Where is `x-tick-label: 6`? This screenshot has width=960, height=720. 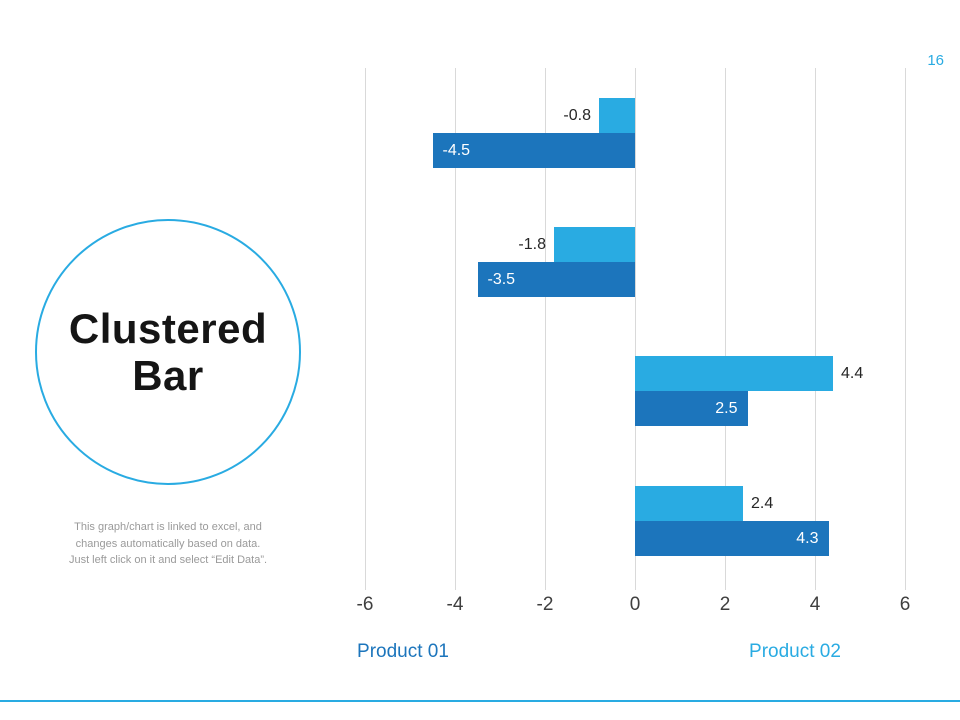
x-tick-label: 6 is located at coordinates (905, 604).